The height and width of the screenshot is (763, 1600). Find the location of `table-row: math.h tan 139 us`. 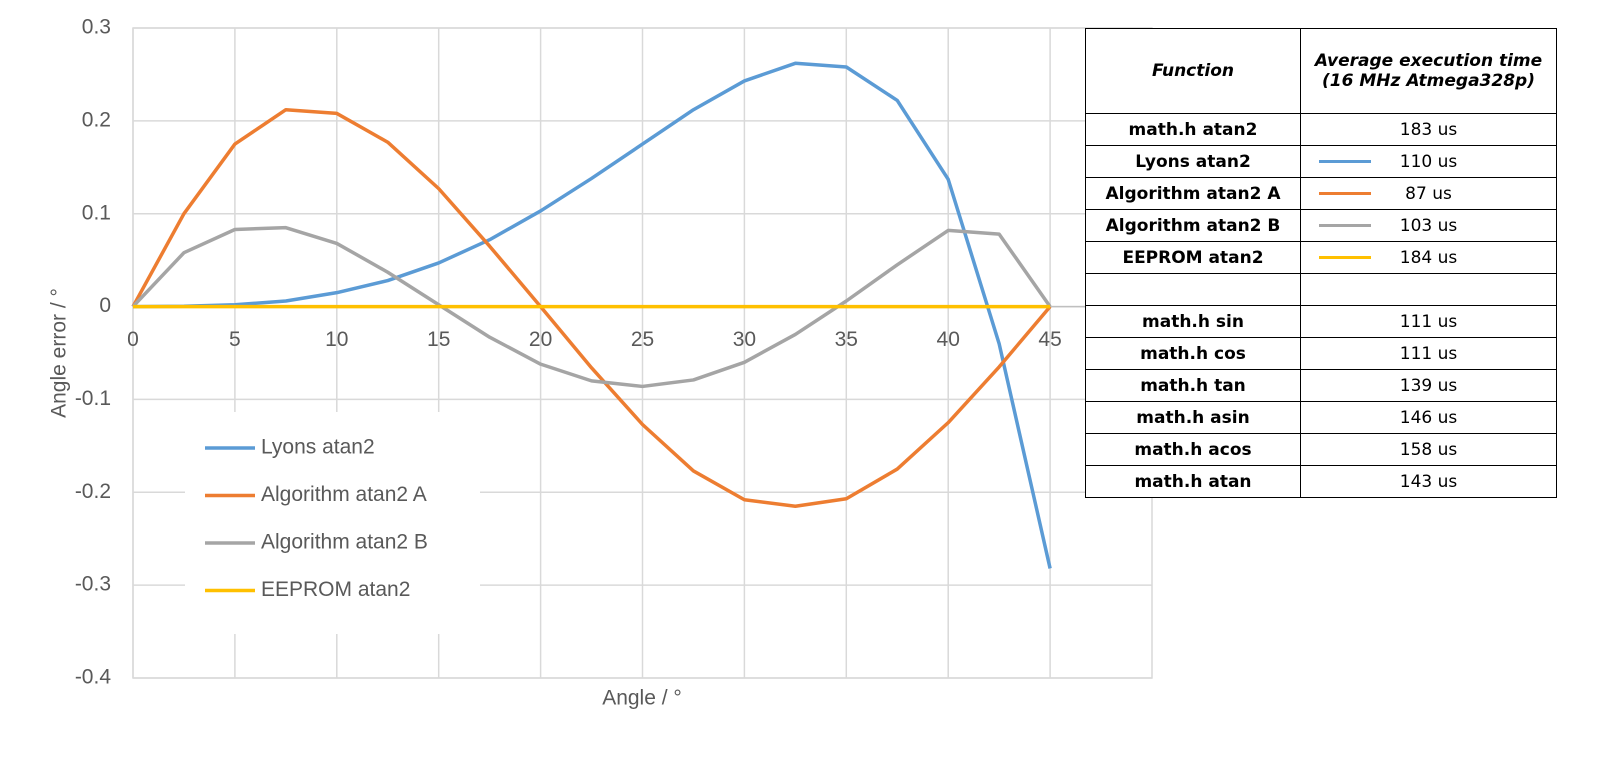

table-row: math.h tan 139 us is located at coordinates (1321, 385).